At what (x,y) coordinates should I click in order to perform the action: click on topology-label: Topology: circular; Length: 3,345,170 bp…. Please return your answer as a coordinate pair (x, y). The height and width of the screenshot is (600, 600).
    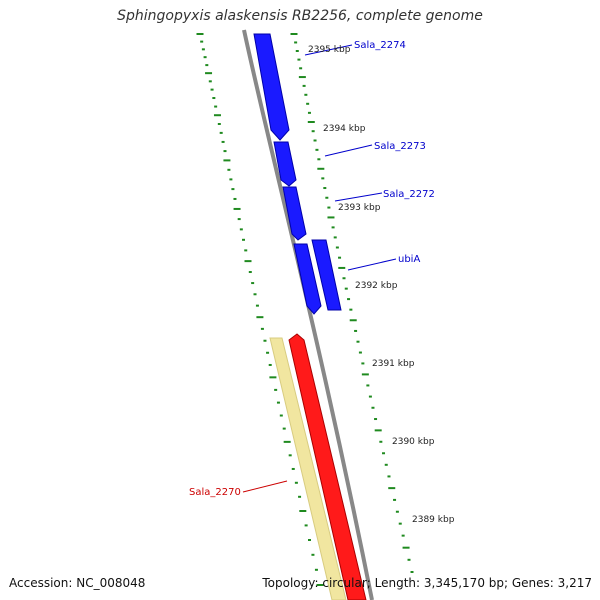
    Looking at the image, I should click on (427, 583).